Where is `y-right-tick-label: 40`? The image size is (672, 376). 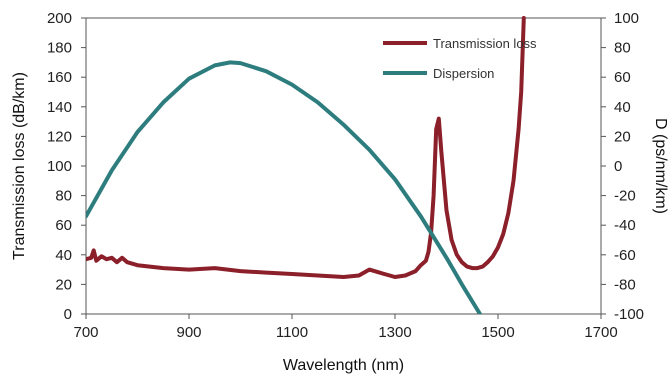 y-right-tick-label: 40 is located at coordinates (622, 107).